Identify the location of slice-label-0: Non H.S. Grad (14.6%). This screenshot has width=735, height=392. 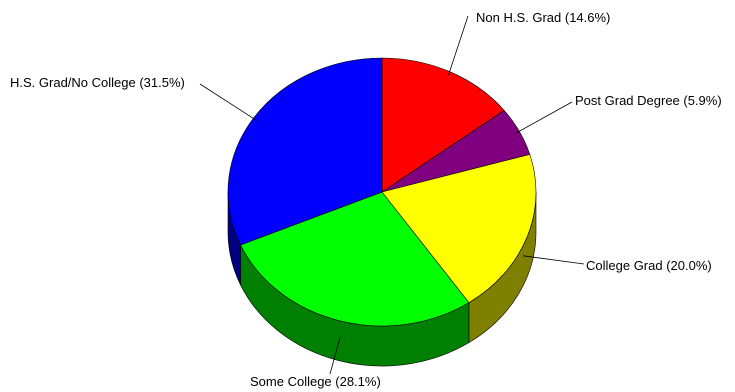
(543, 17).